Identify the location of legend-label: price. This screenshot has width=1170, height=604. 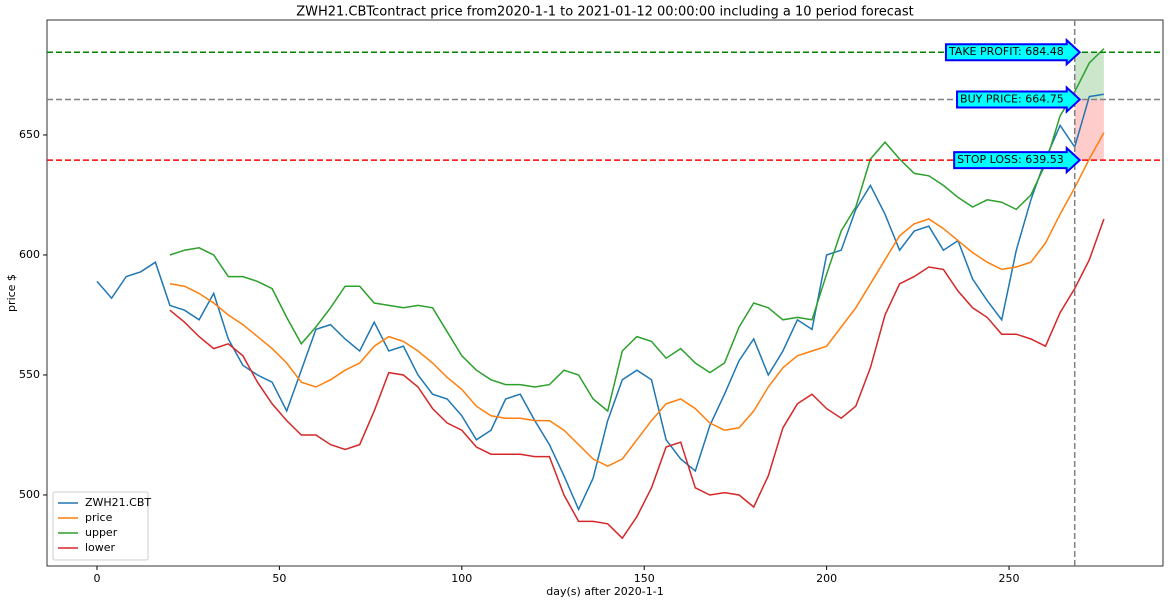
(99, 517).